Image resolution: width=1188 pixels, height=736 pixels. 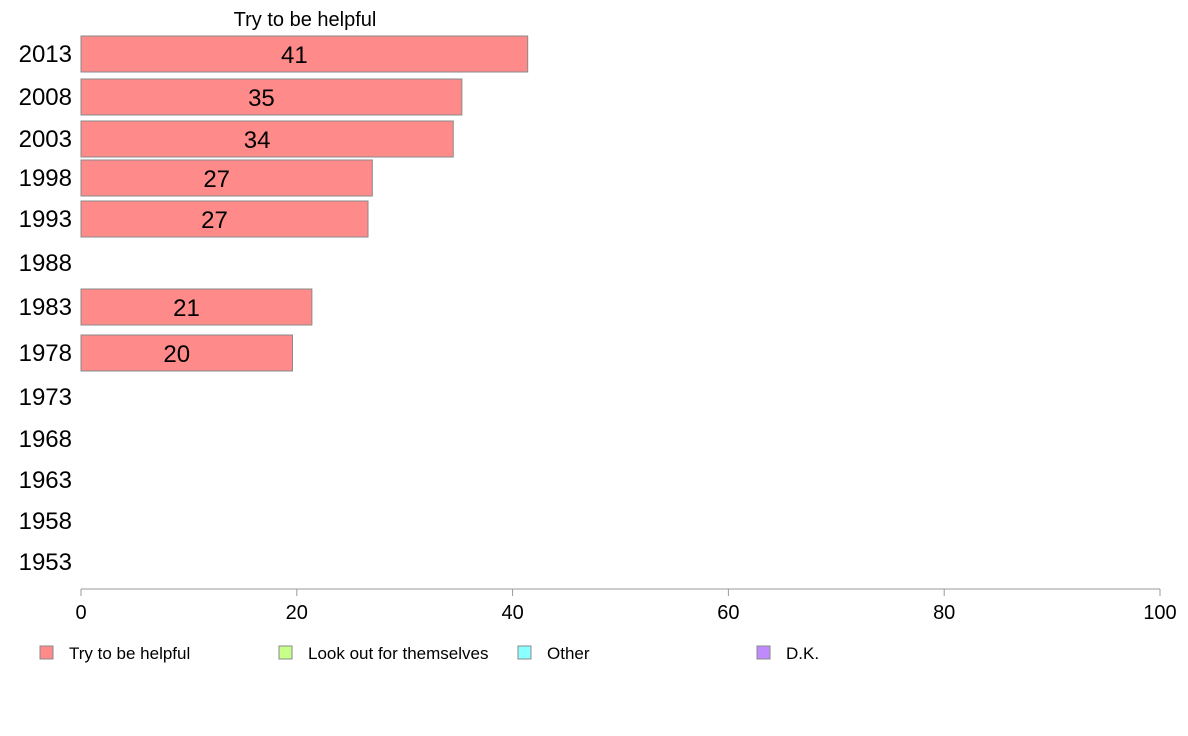 I want to click on x-tick-label: 20, so click(x=297, y=613).